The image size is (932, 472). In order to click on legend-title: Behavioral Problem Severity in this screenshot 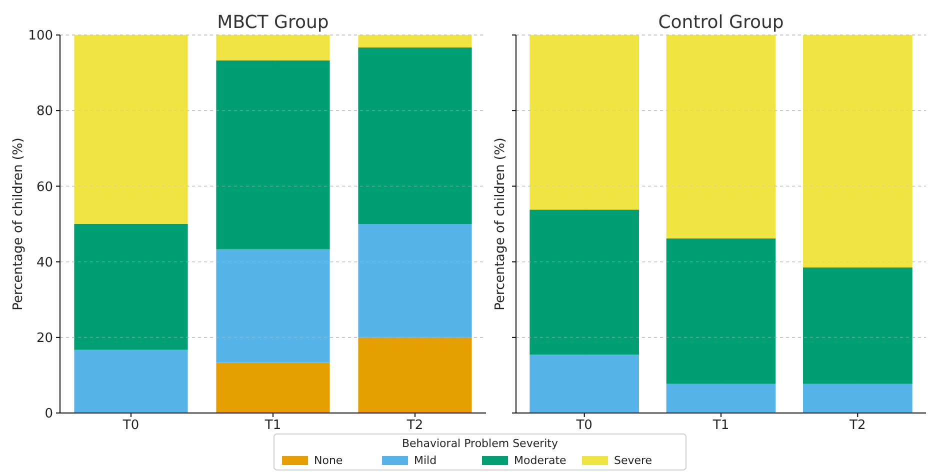, I will do `click(480, 443)`.